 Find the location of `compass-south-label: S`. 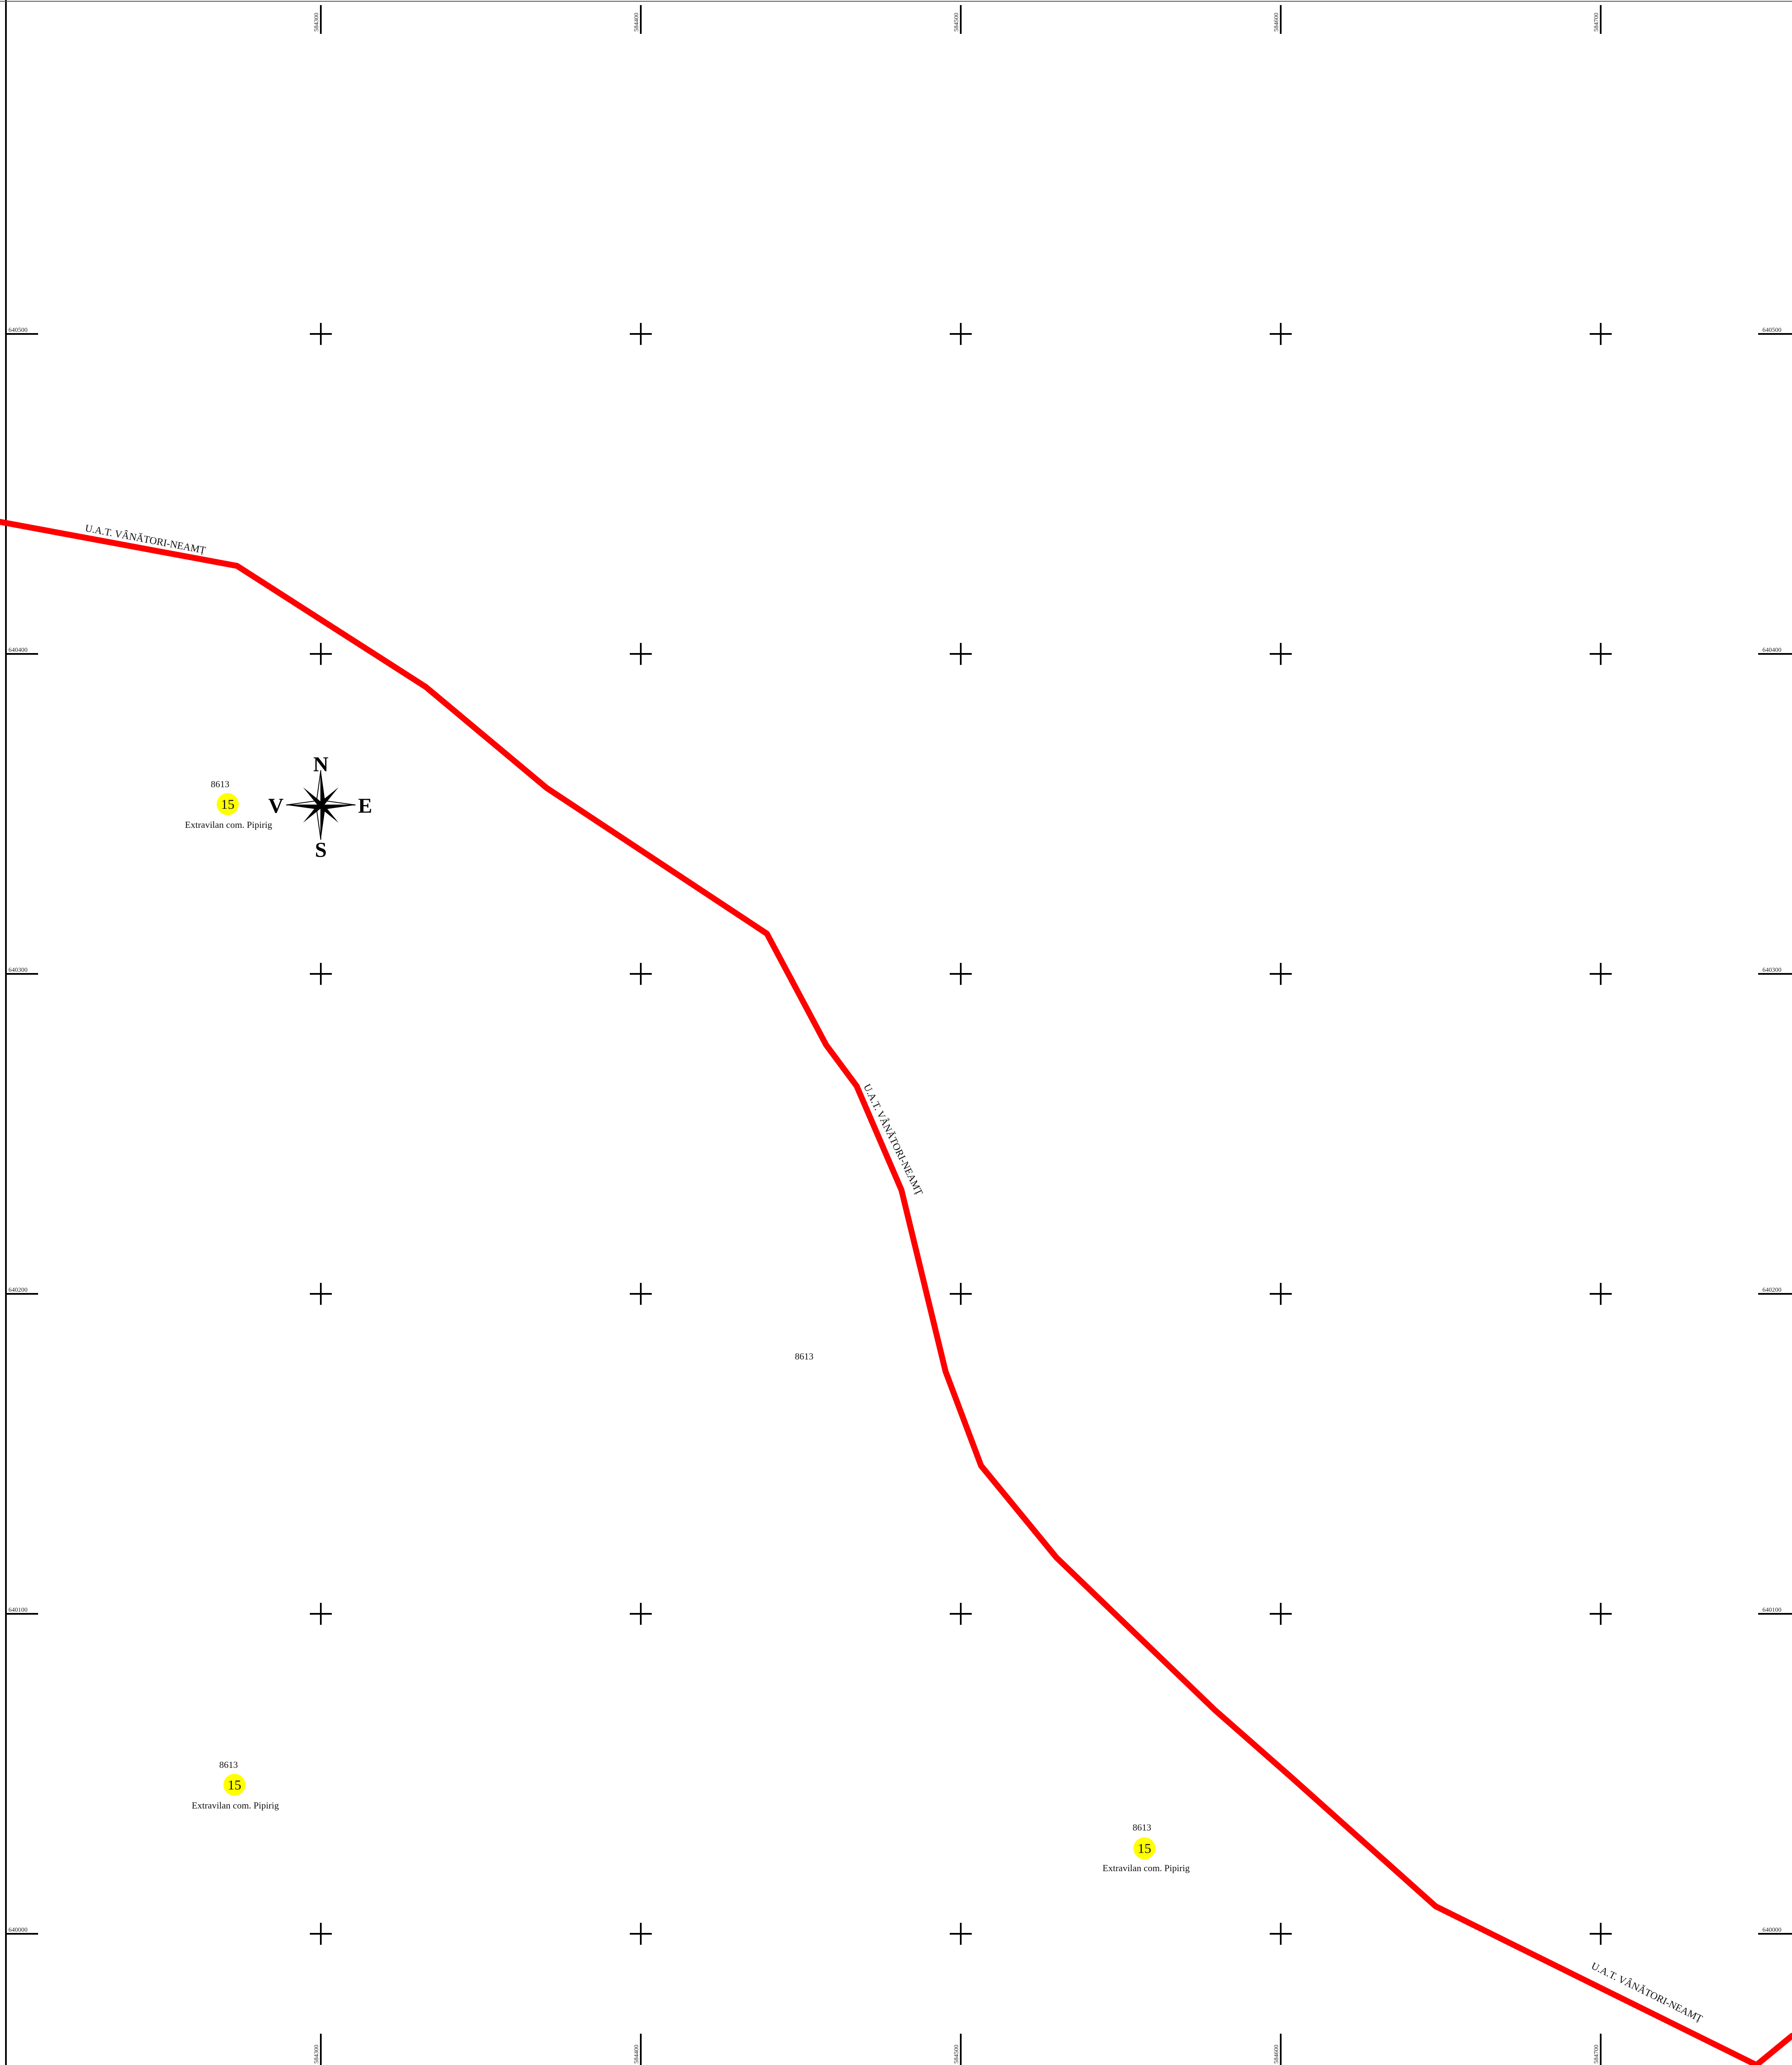

compass-south-label: S is located at coordinates (321, 849).